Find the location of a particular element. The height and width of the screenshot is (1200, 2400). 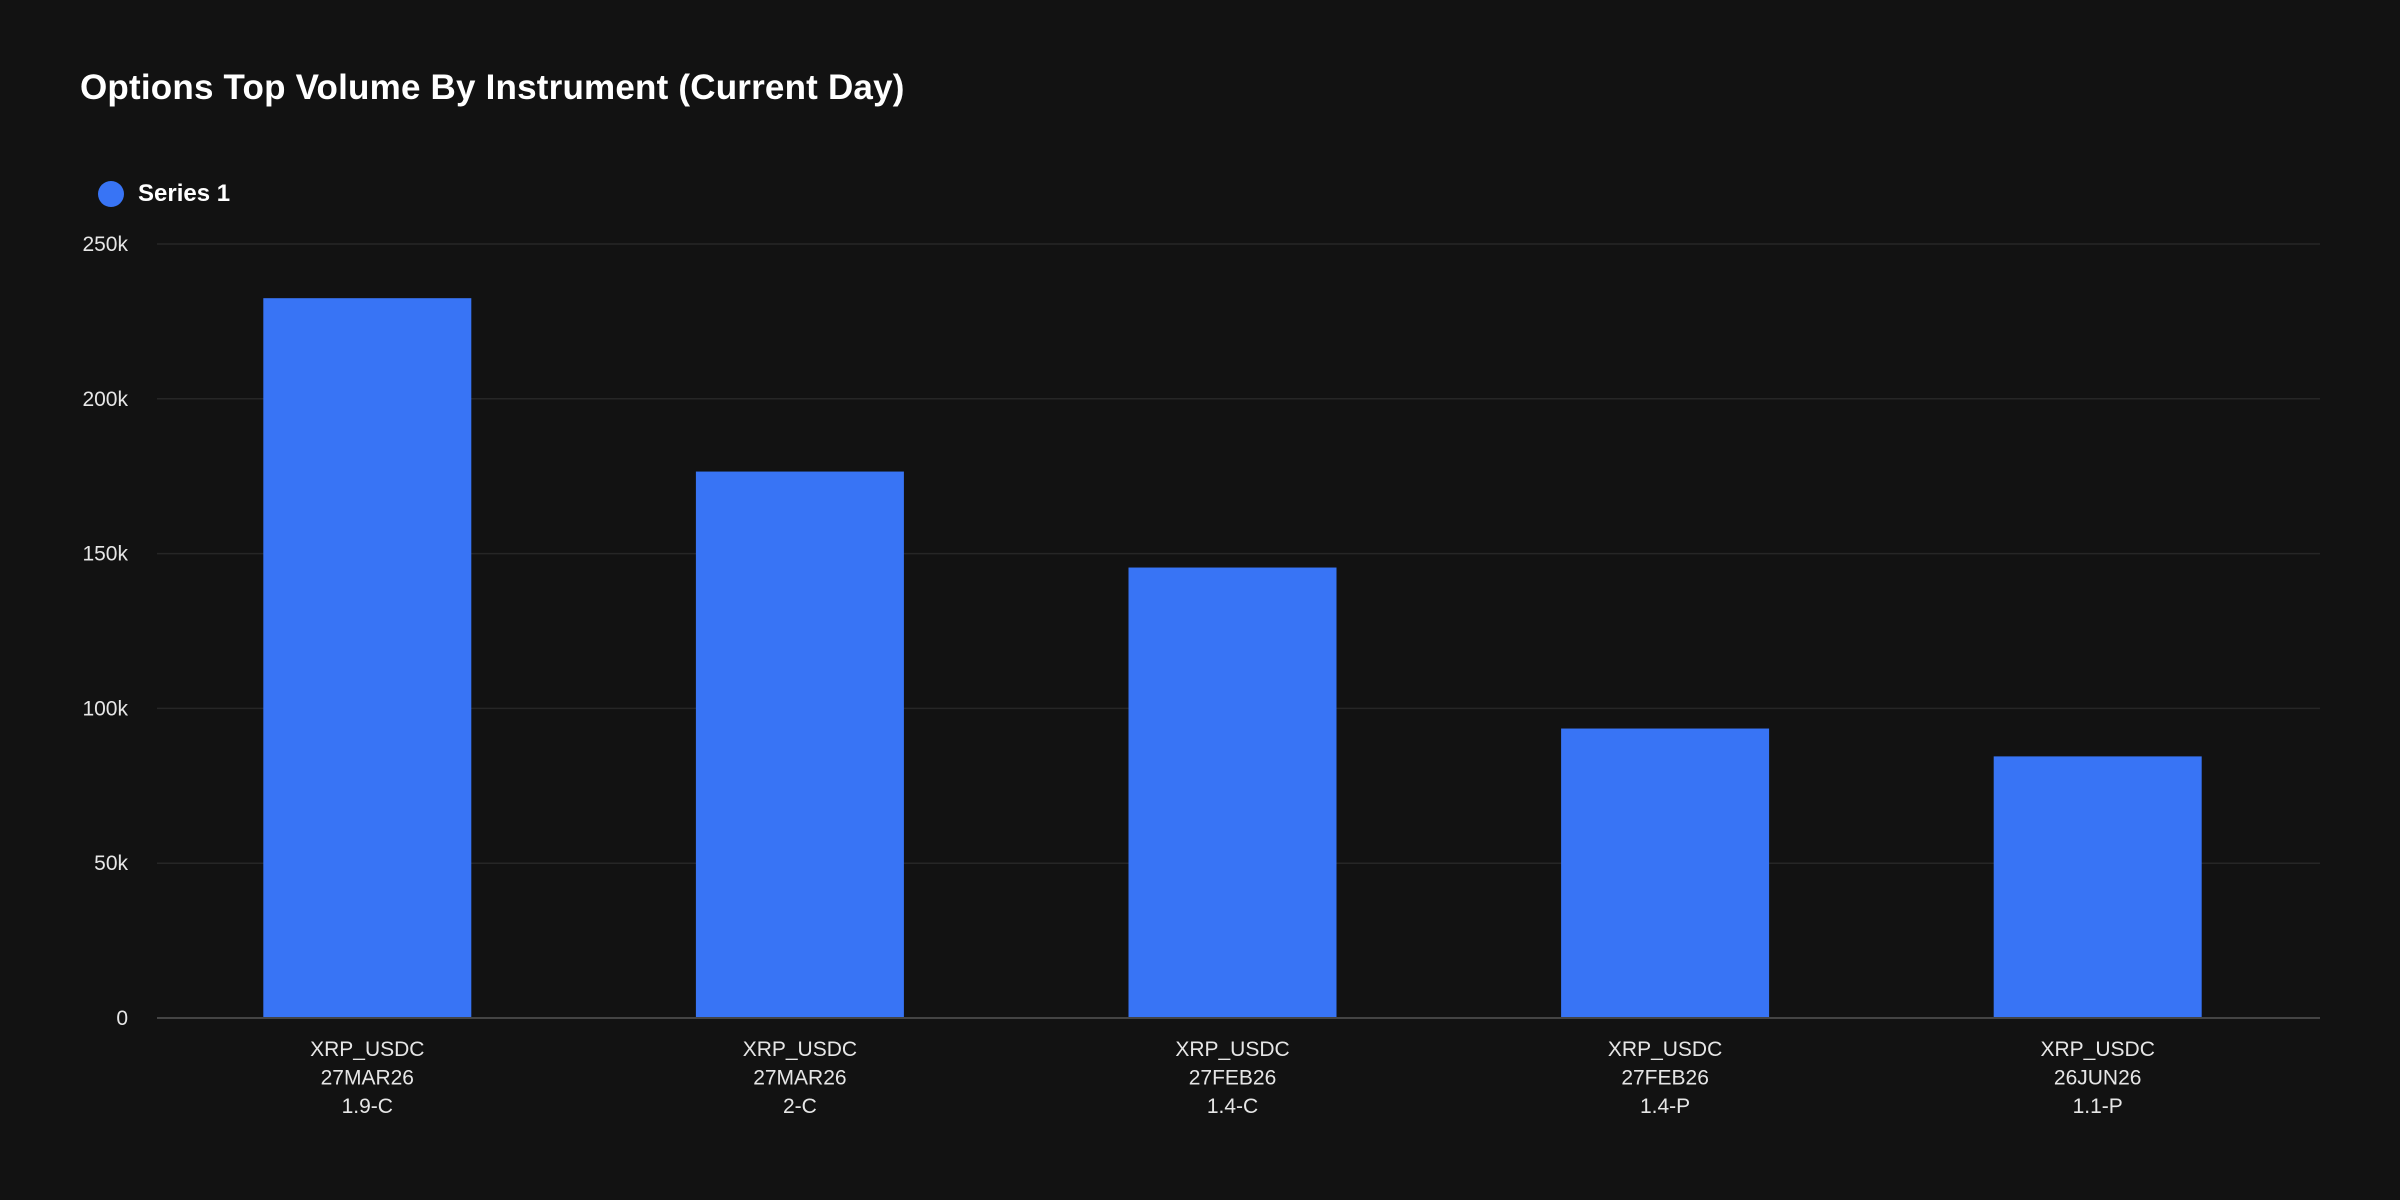

y-tick-label: 200k is located at coordinates (105, 399).